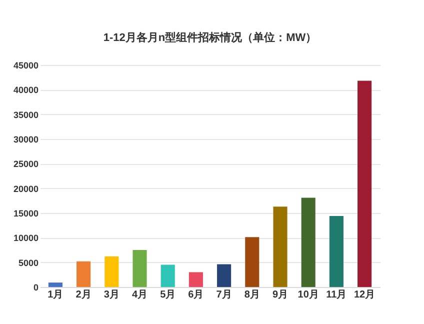 The image size is (424, 324). I want to click on y-tick-label: 20000, so click(25, 189).